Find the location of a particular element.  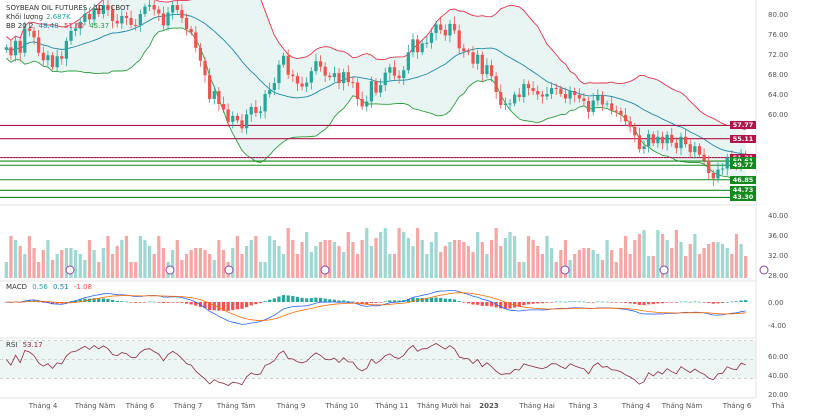

time-tick: Tháng Mười hai is located at coordinates (444, 406).